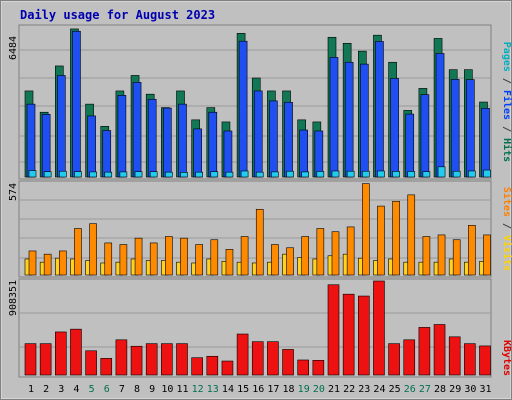 Image resolution: width=512 pixels, height=400 pixels. I want to click on x-tick-label-4: 4, so click(76, 389).